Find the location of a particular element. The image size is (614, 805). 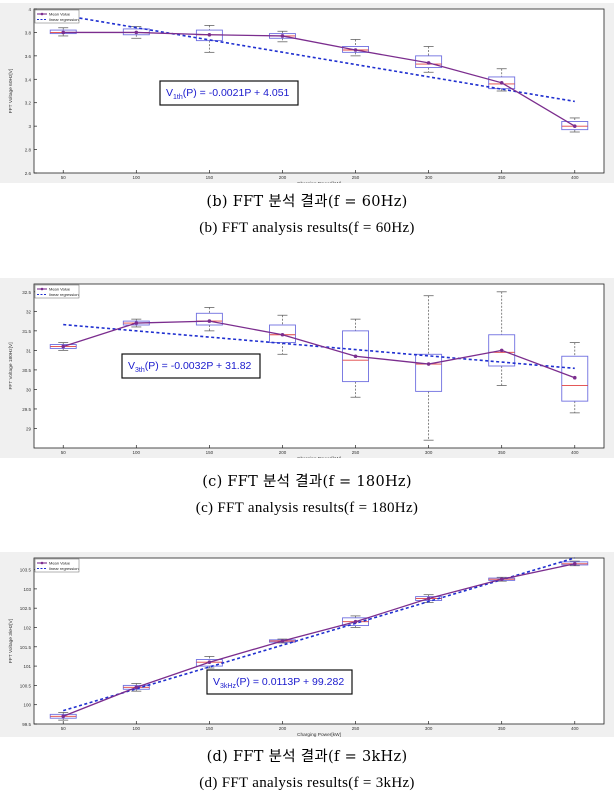

y-tick-label: 31 is located at coordinates (29, 350).